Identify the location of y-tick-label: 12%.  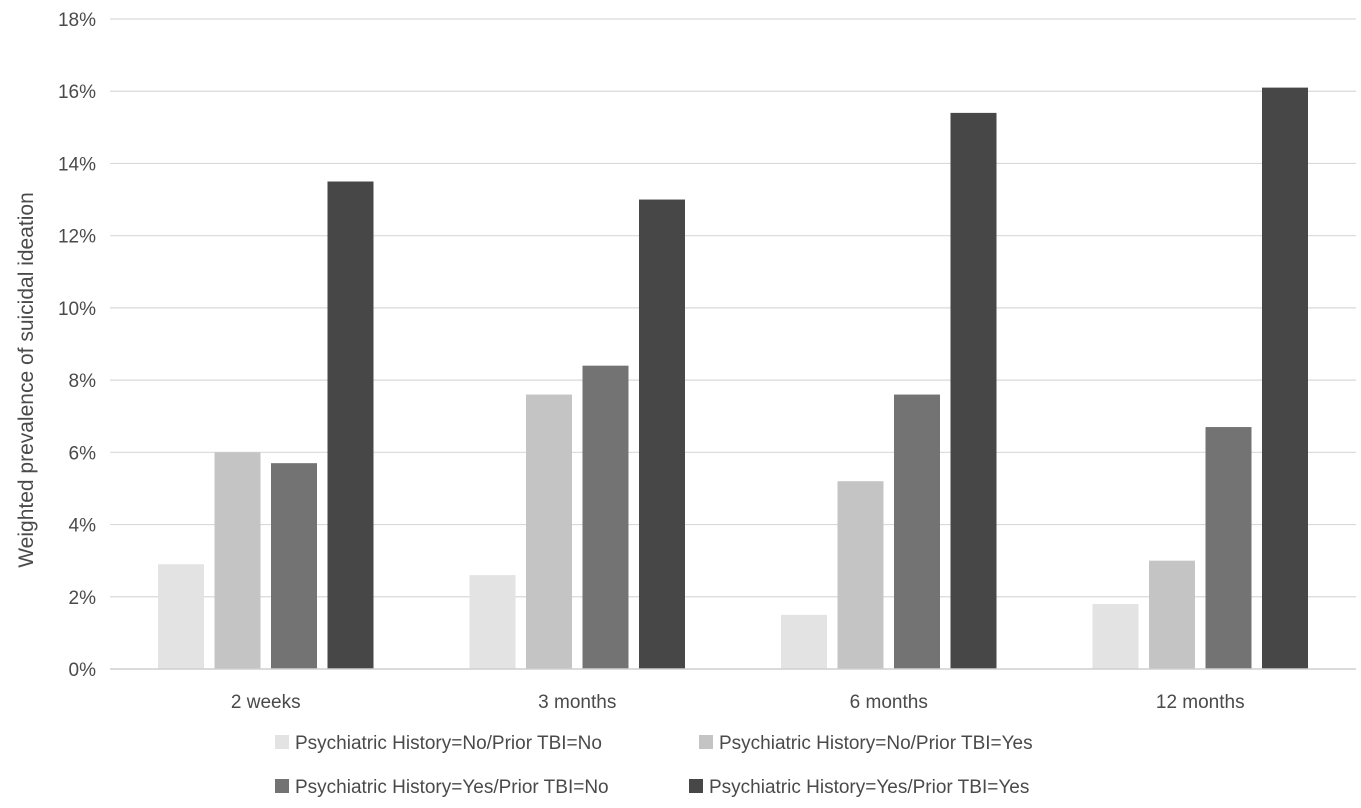
(77, 237).